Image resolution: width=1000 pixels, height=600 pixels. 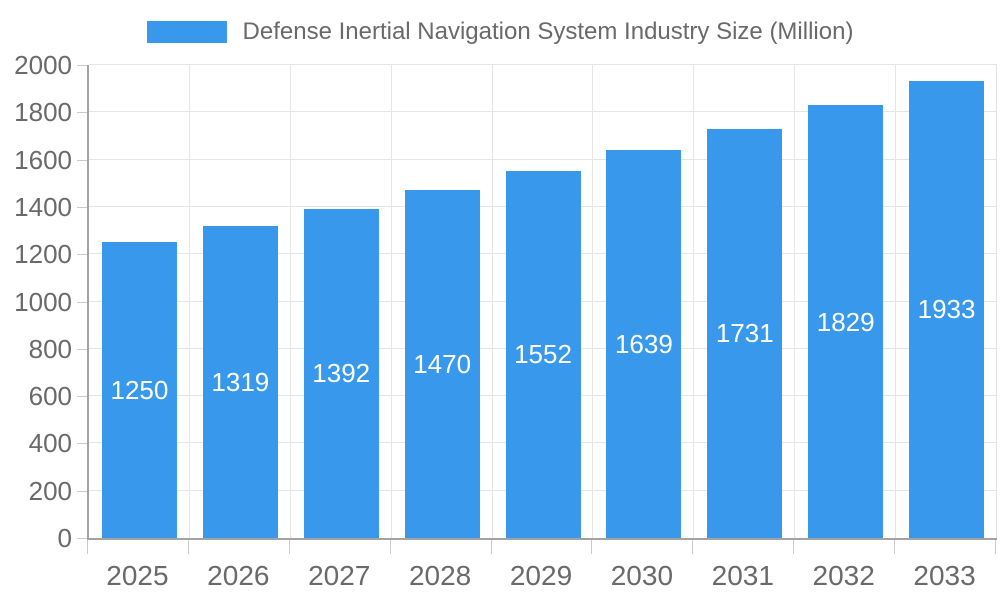 What do you see at coordinates (50, 490) in the screenshot?
I see `y-axis-label: 200` at bounding box center [50, 490].